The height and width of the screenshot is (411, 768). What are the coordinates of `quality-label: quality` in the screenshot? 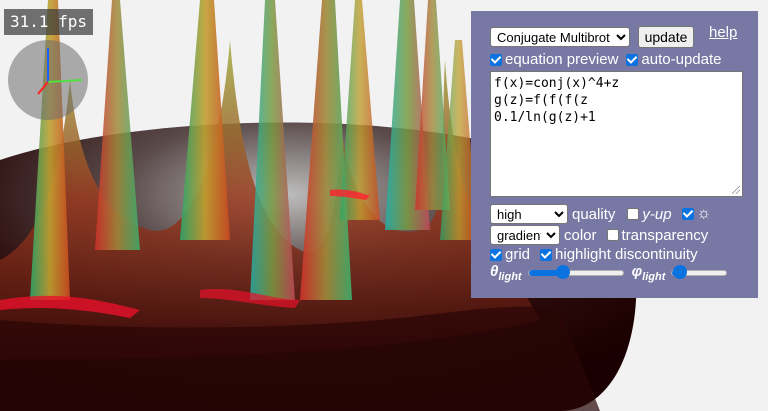 It's located at (594, 214).